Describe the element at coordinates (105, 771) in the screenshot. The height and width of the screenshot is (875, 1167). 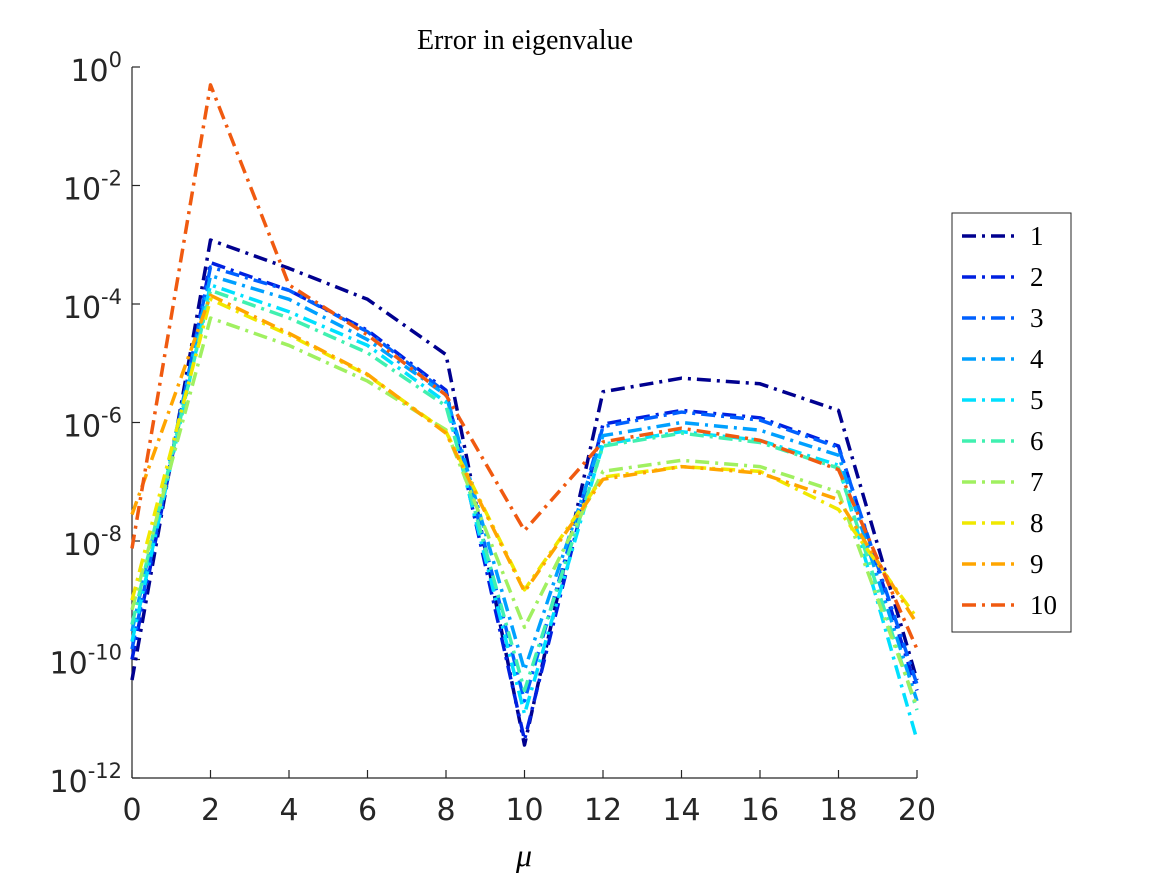
I see `y-tick-exponent: -12` at that location.